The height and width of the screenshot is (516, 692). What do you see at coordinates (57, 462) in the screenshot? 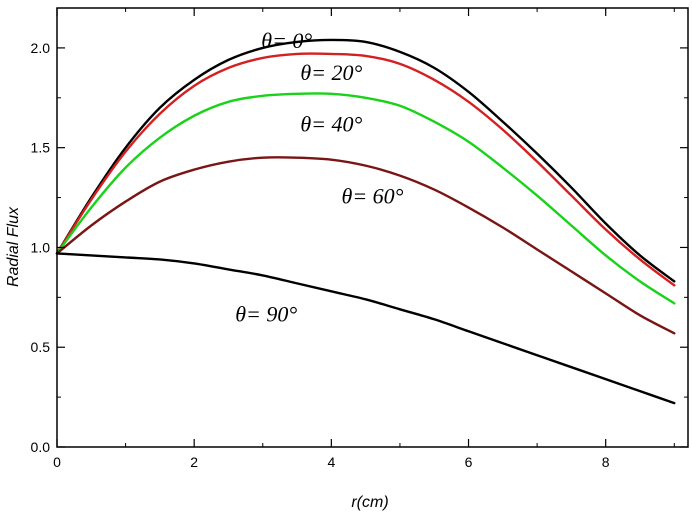
I see `x-tick-label: 0` at bounding box center [57, 462].